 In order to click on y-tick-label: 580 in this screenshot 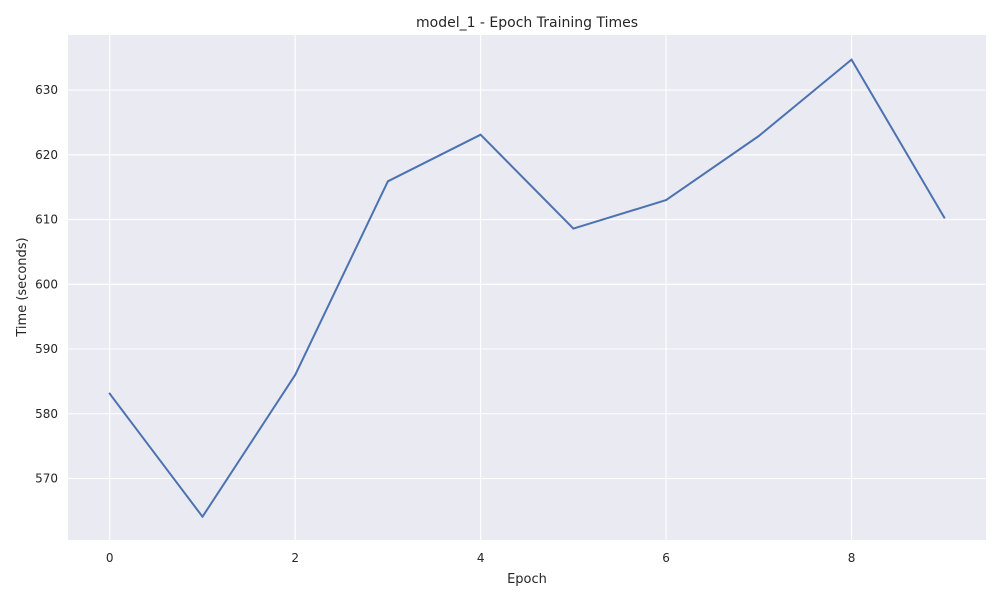, I will do `click(46, 414)`.